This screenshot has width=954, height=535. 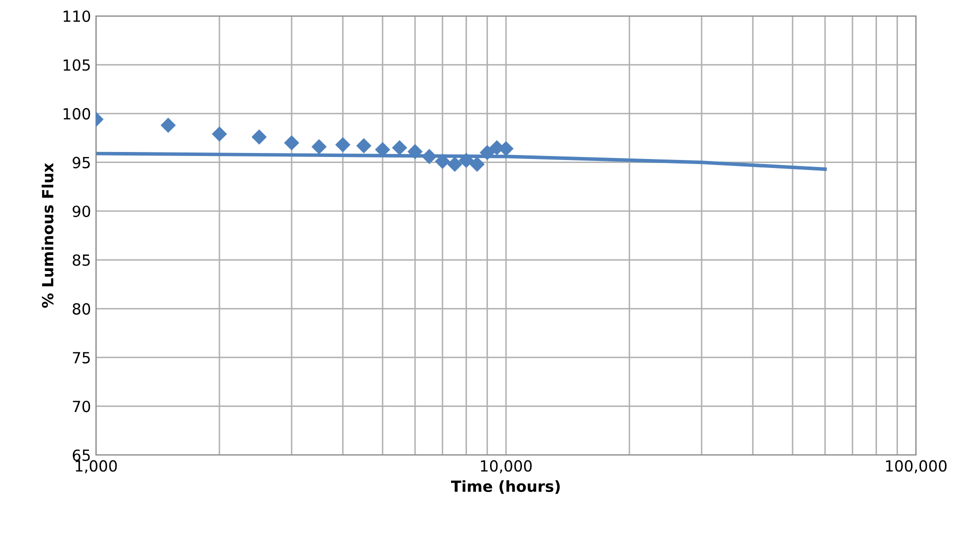 I want to click on y-axis-title: % Luminous Flux, so click(x=48, y=235).